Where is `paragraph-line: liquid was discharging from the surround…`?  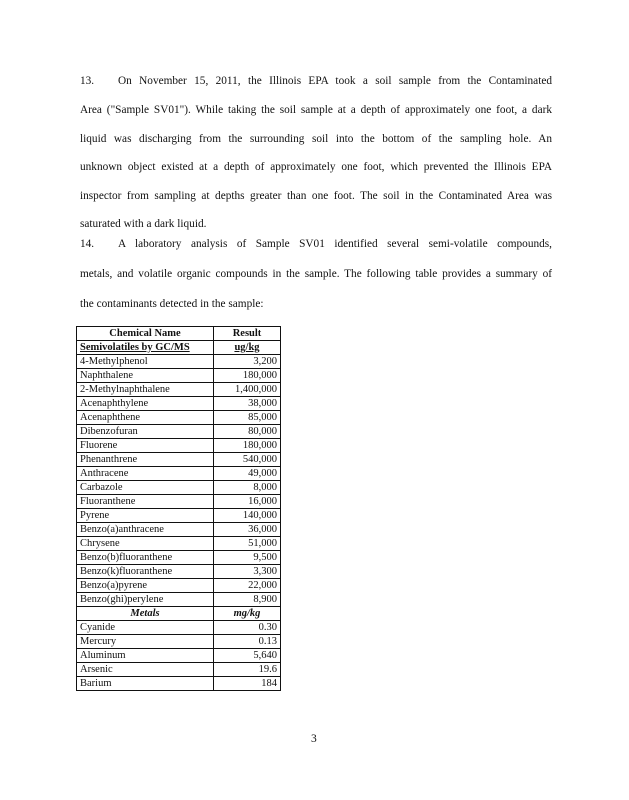
paragraph-line: liquid was discharging from the surround… is located at coordinates (316, 139).